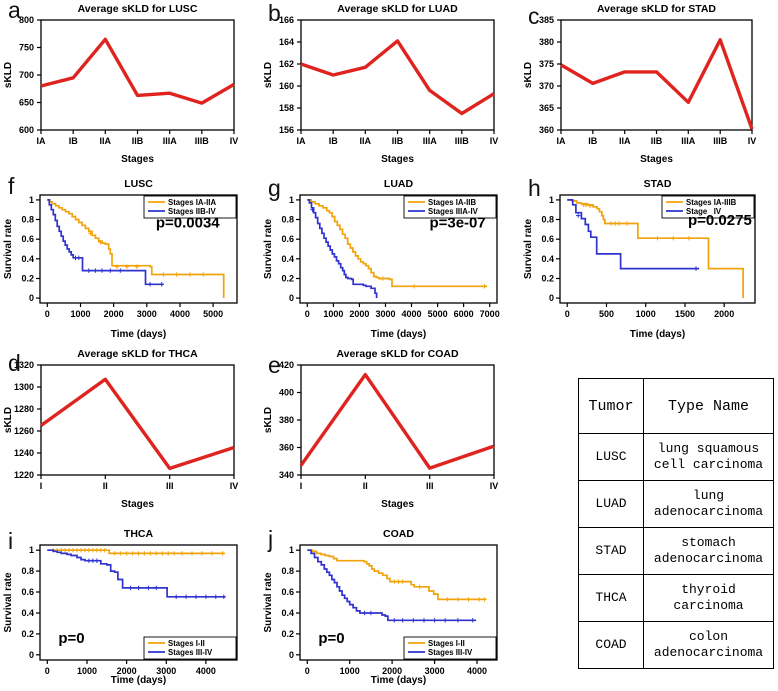 This screenshot has width=778, height=691. I want to click on svg-text: 365, so click(546, 108).